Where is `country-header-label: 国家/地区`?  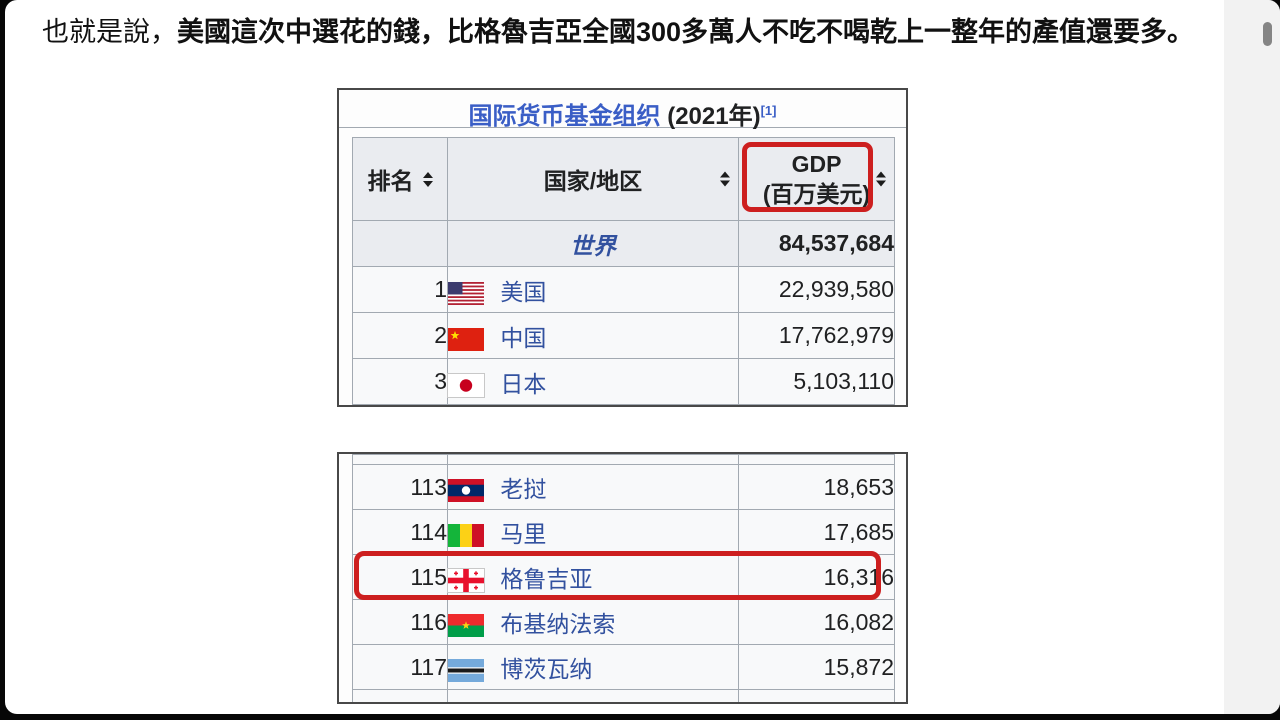 country-header-label: 国家/地区 is located at coordinates (593, 181).